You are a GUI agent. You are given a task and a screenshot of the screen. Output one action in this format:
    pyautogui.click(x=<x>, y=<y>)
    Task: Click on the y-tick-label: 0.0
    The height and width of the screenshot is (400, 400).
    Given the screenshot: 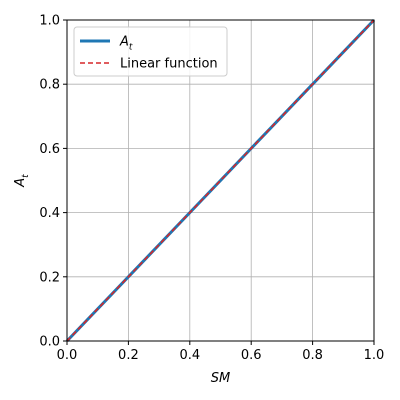 What is the action you would take?
    pyautogui.click(x=49, y=342)
    